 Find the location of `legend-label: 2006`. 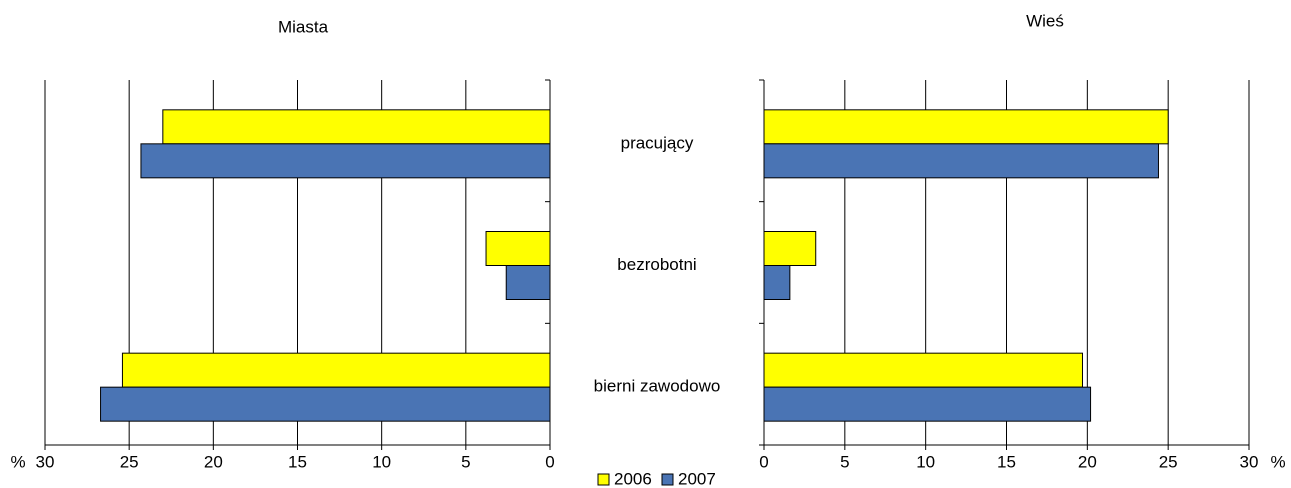

legend-label: 2006 is located at coordinates (633, 478).